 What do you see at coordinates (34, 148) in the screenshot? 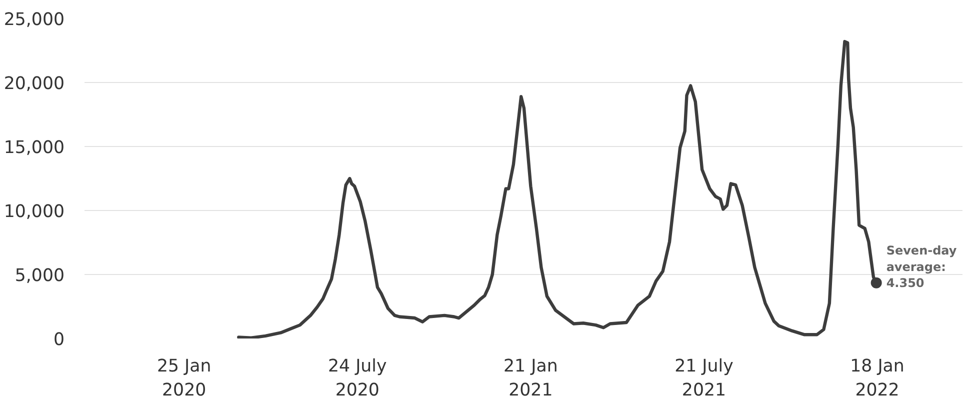
I see `y-tick-label: 15,000` at bounding box center [34, 148].